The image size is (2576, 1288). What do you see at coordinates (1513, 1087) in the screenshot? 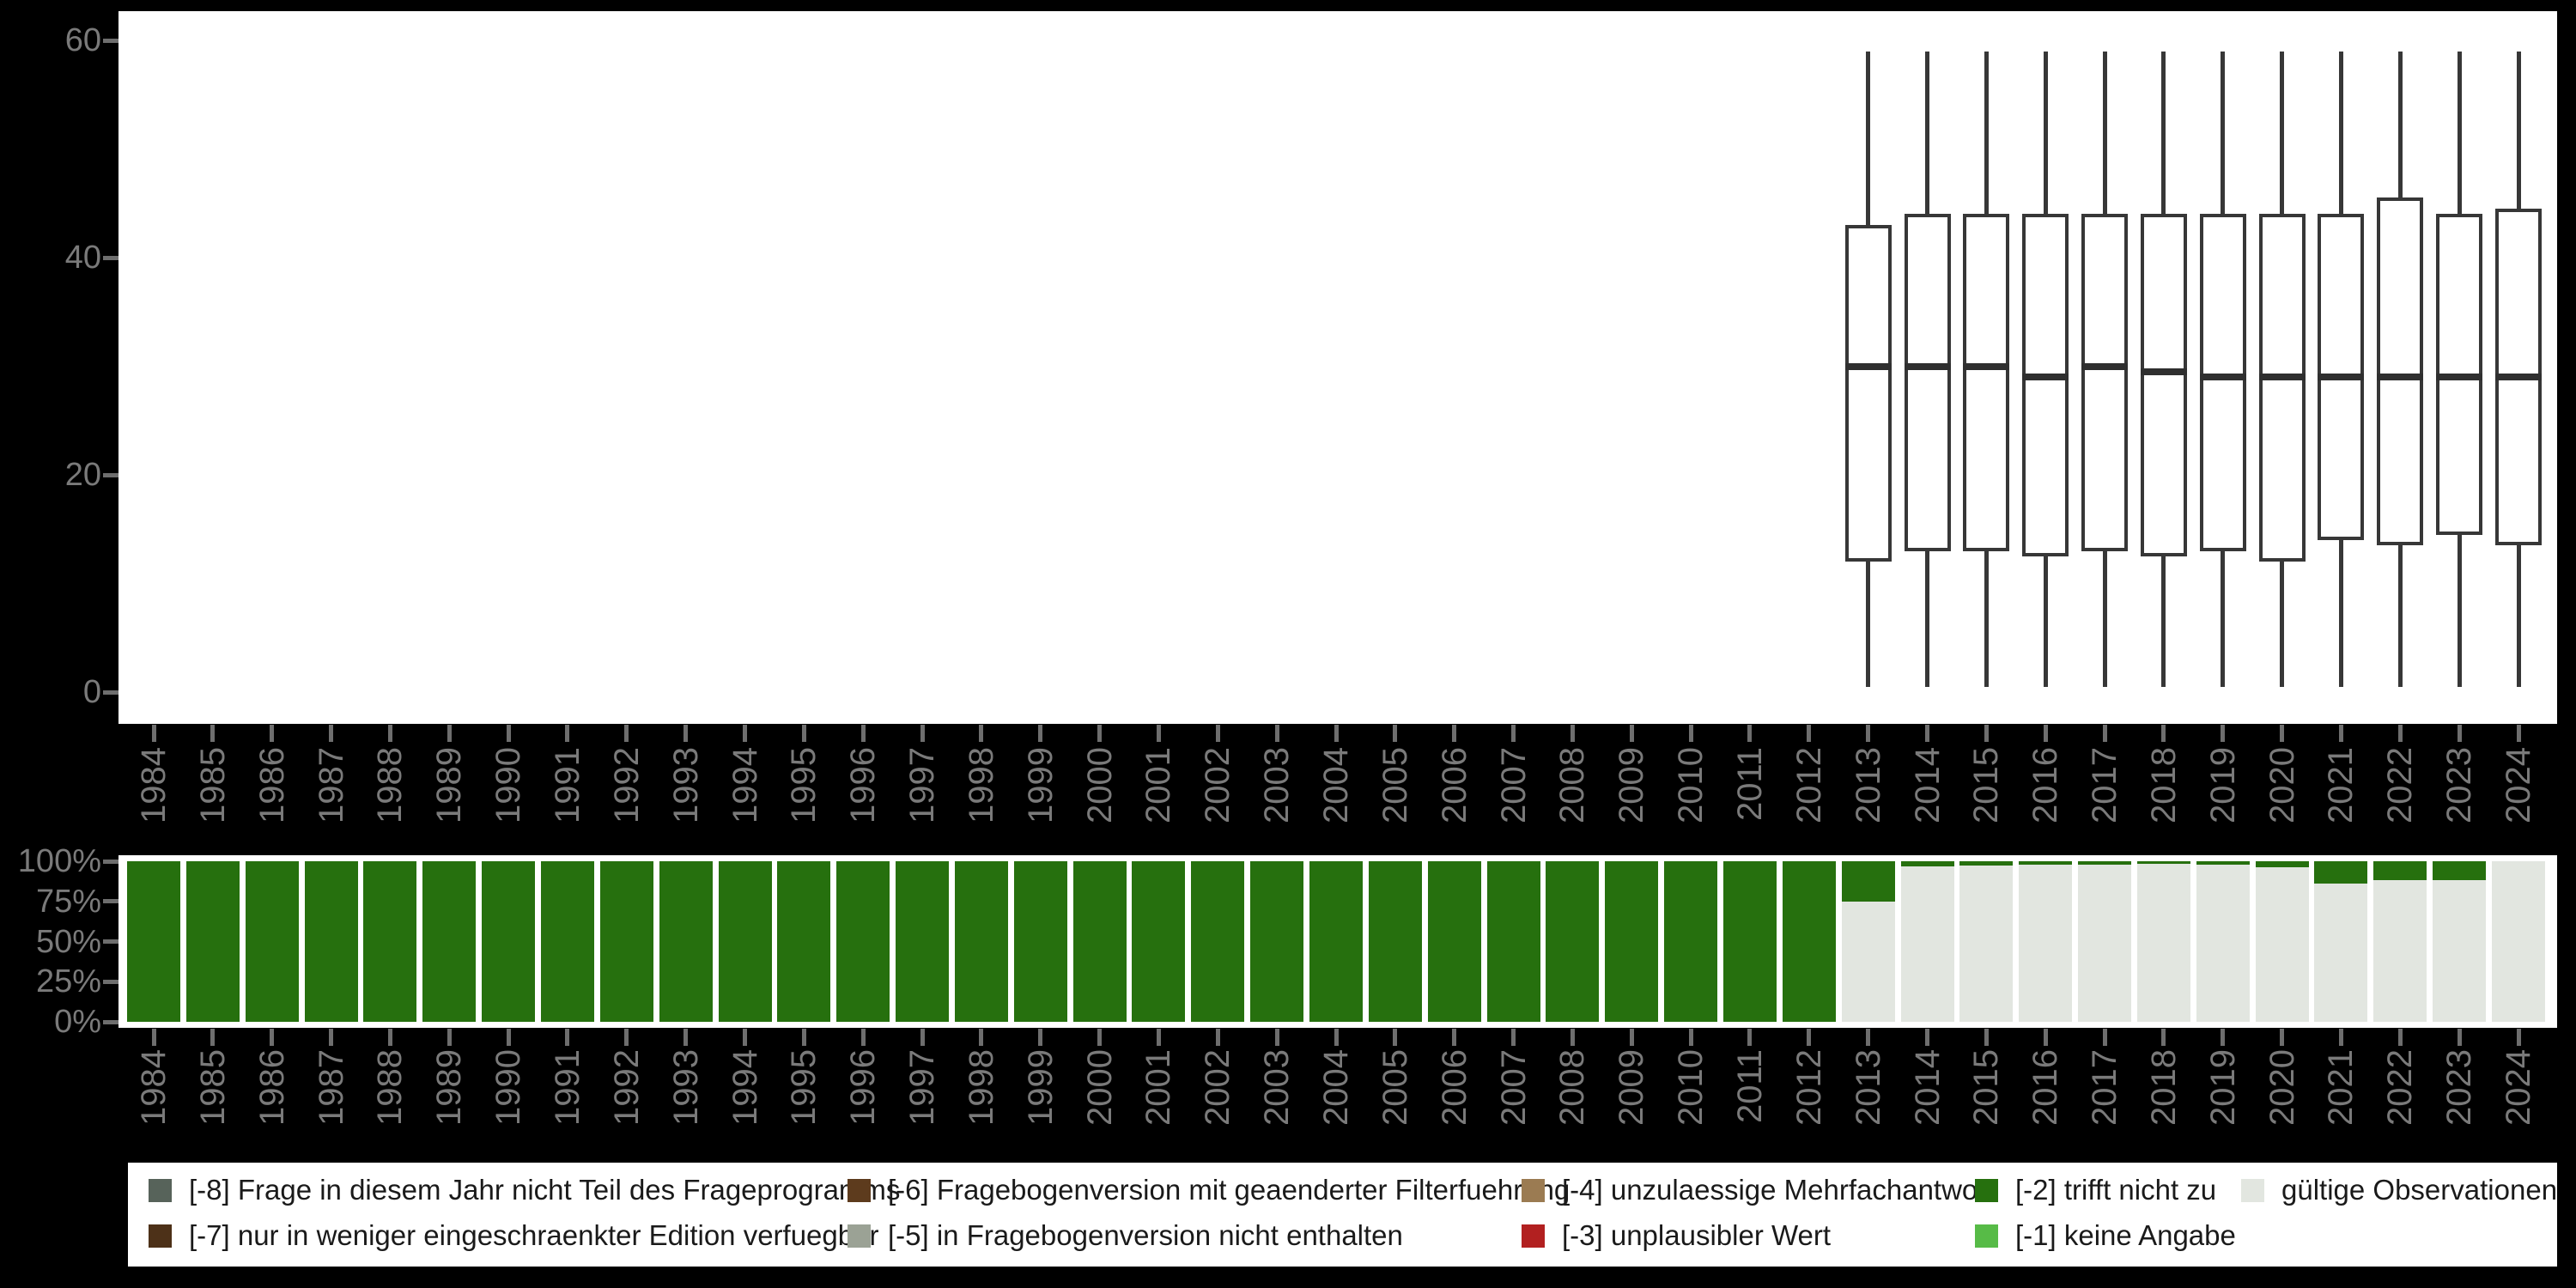
I see `x-axis-year-label: 2007` at bounding box center [1513, 1087].